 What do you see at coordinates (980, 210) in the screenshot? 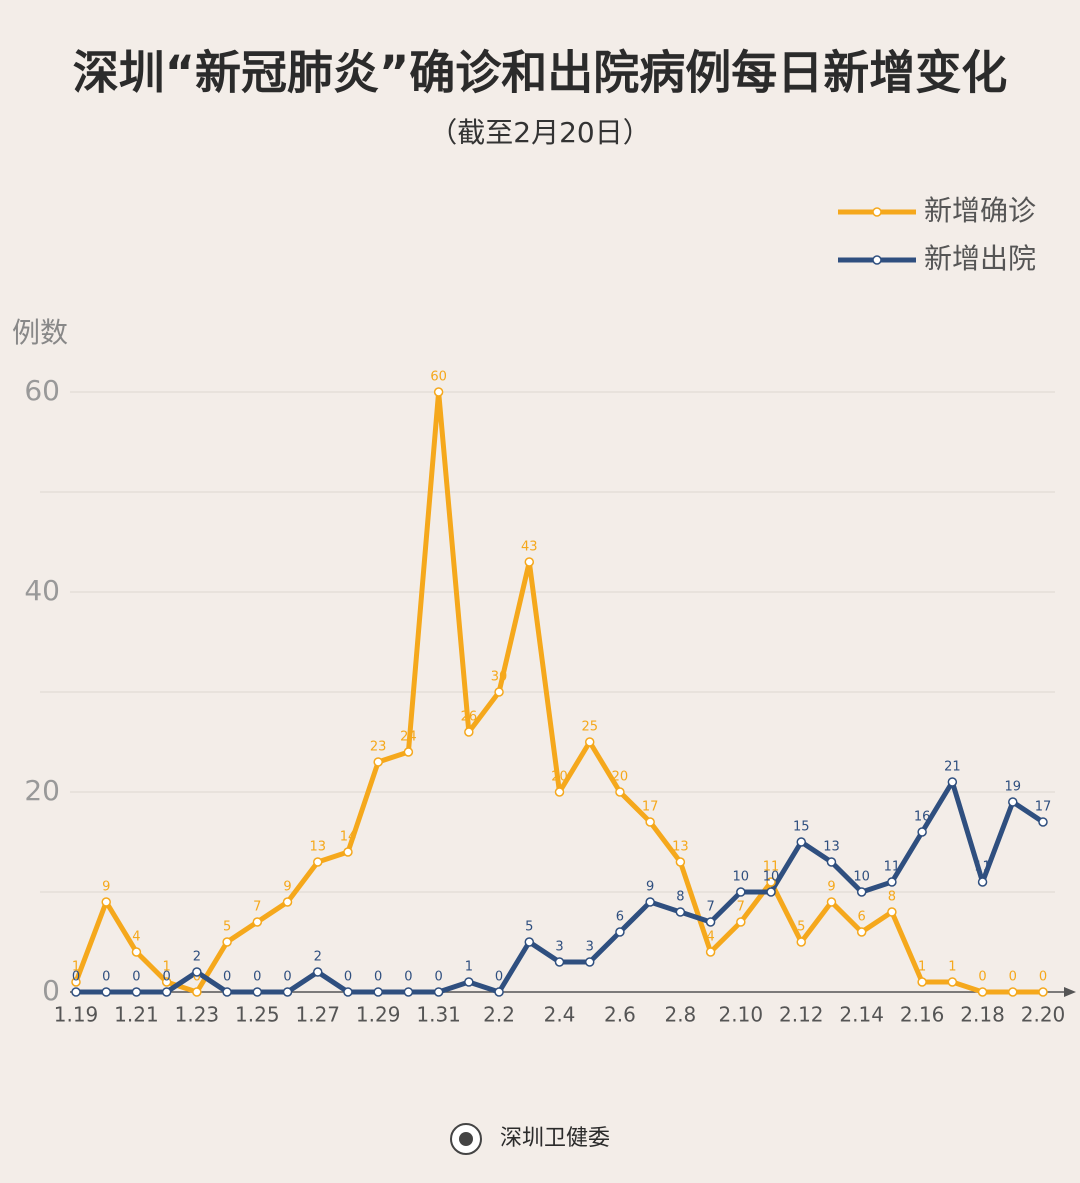
I see `legend-label: 新增确诊` at bounding box center [980, 210].